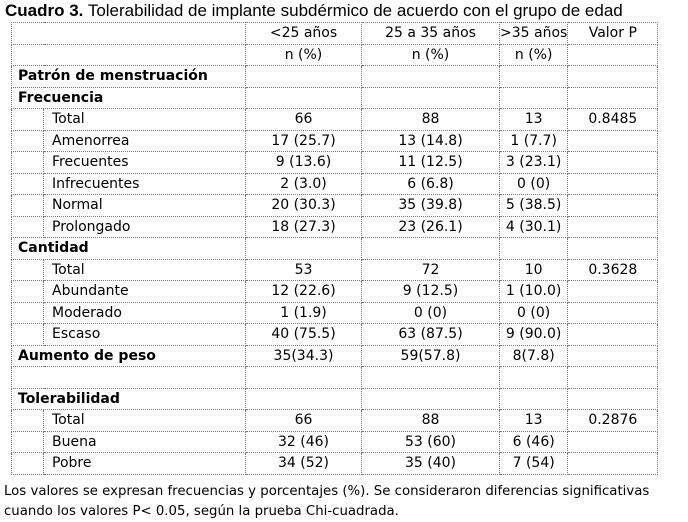 This screenshot has height=522, width=688. Describe the element at coordinates (303, 162) in the screenshot. I see `cell-under-25: 9 (13.6)` at that location.